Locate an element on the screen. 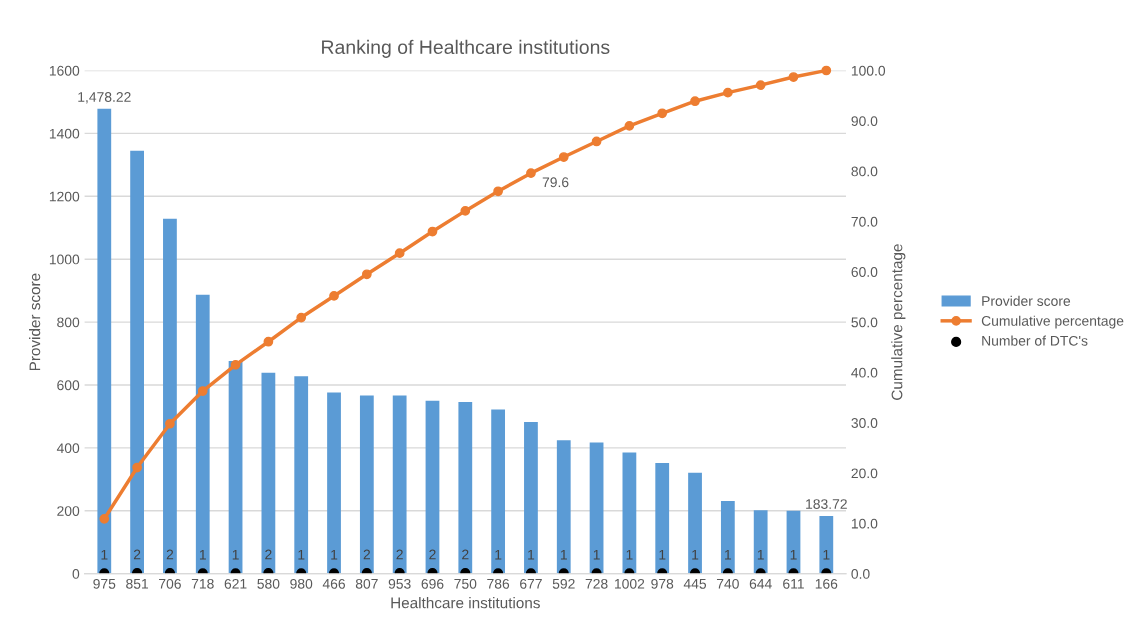 This screenshot has width=1128, height=641. x-tick-label: 953 is located at coordinates (399, 583).